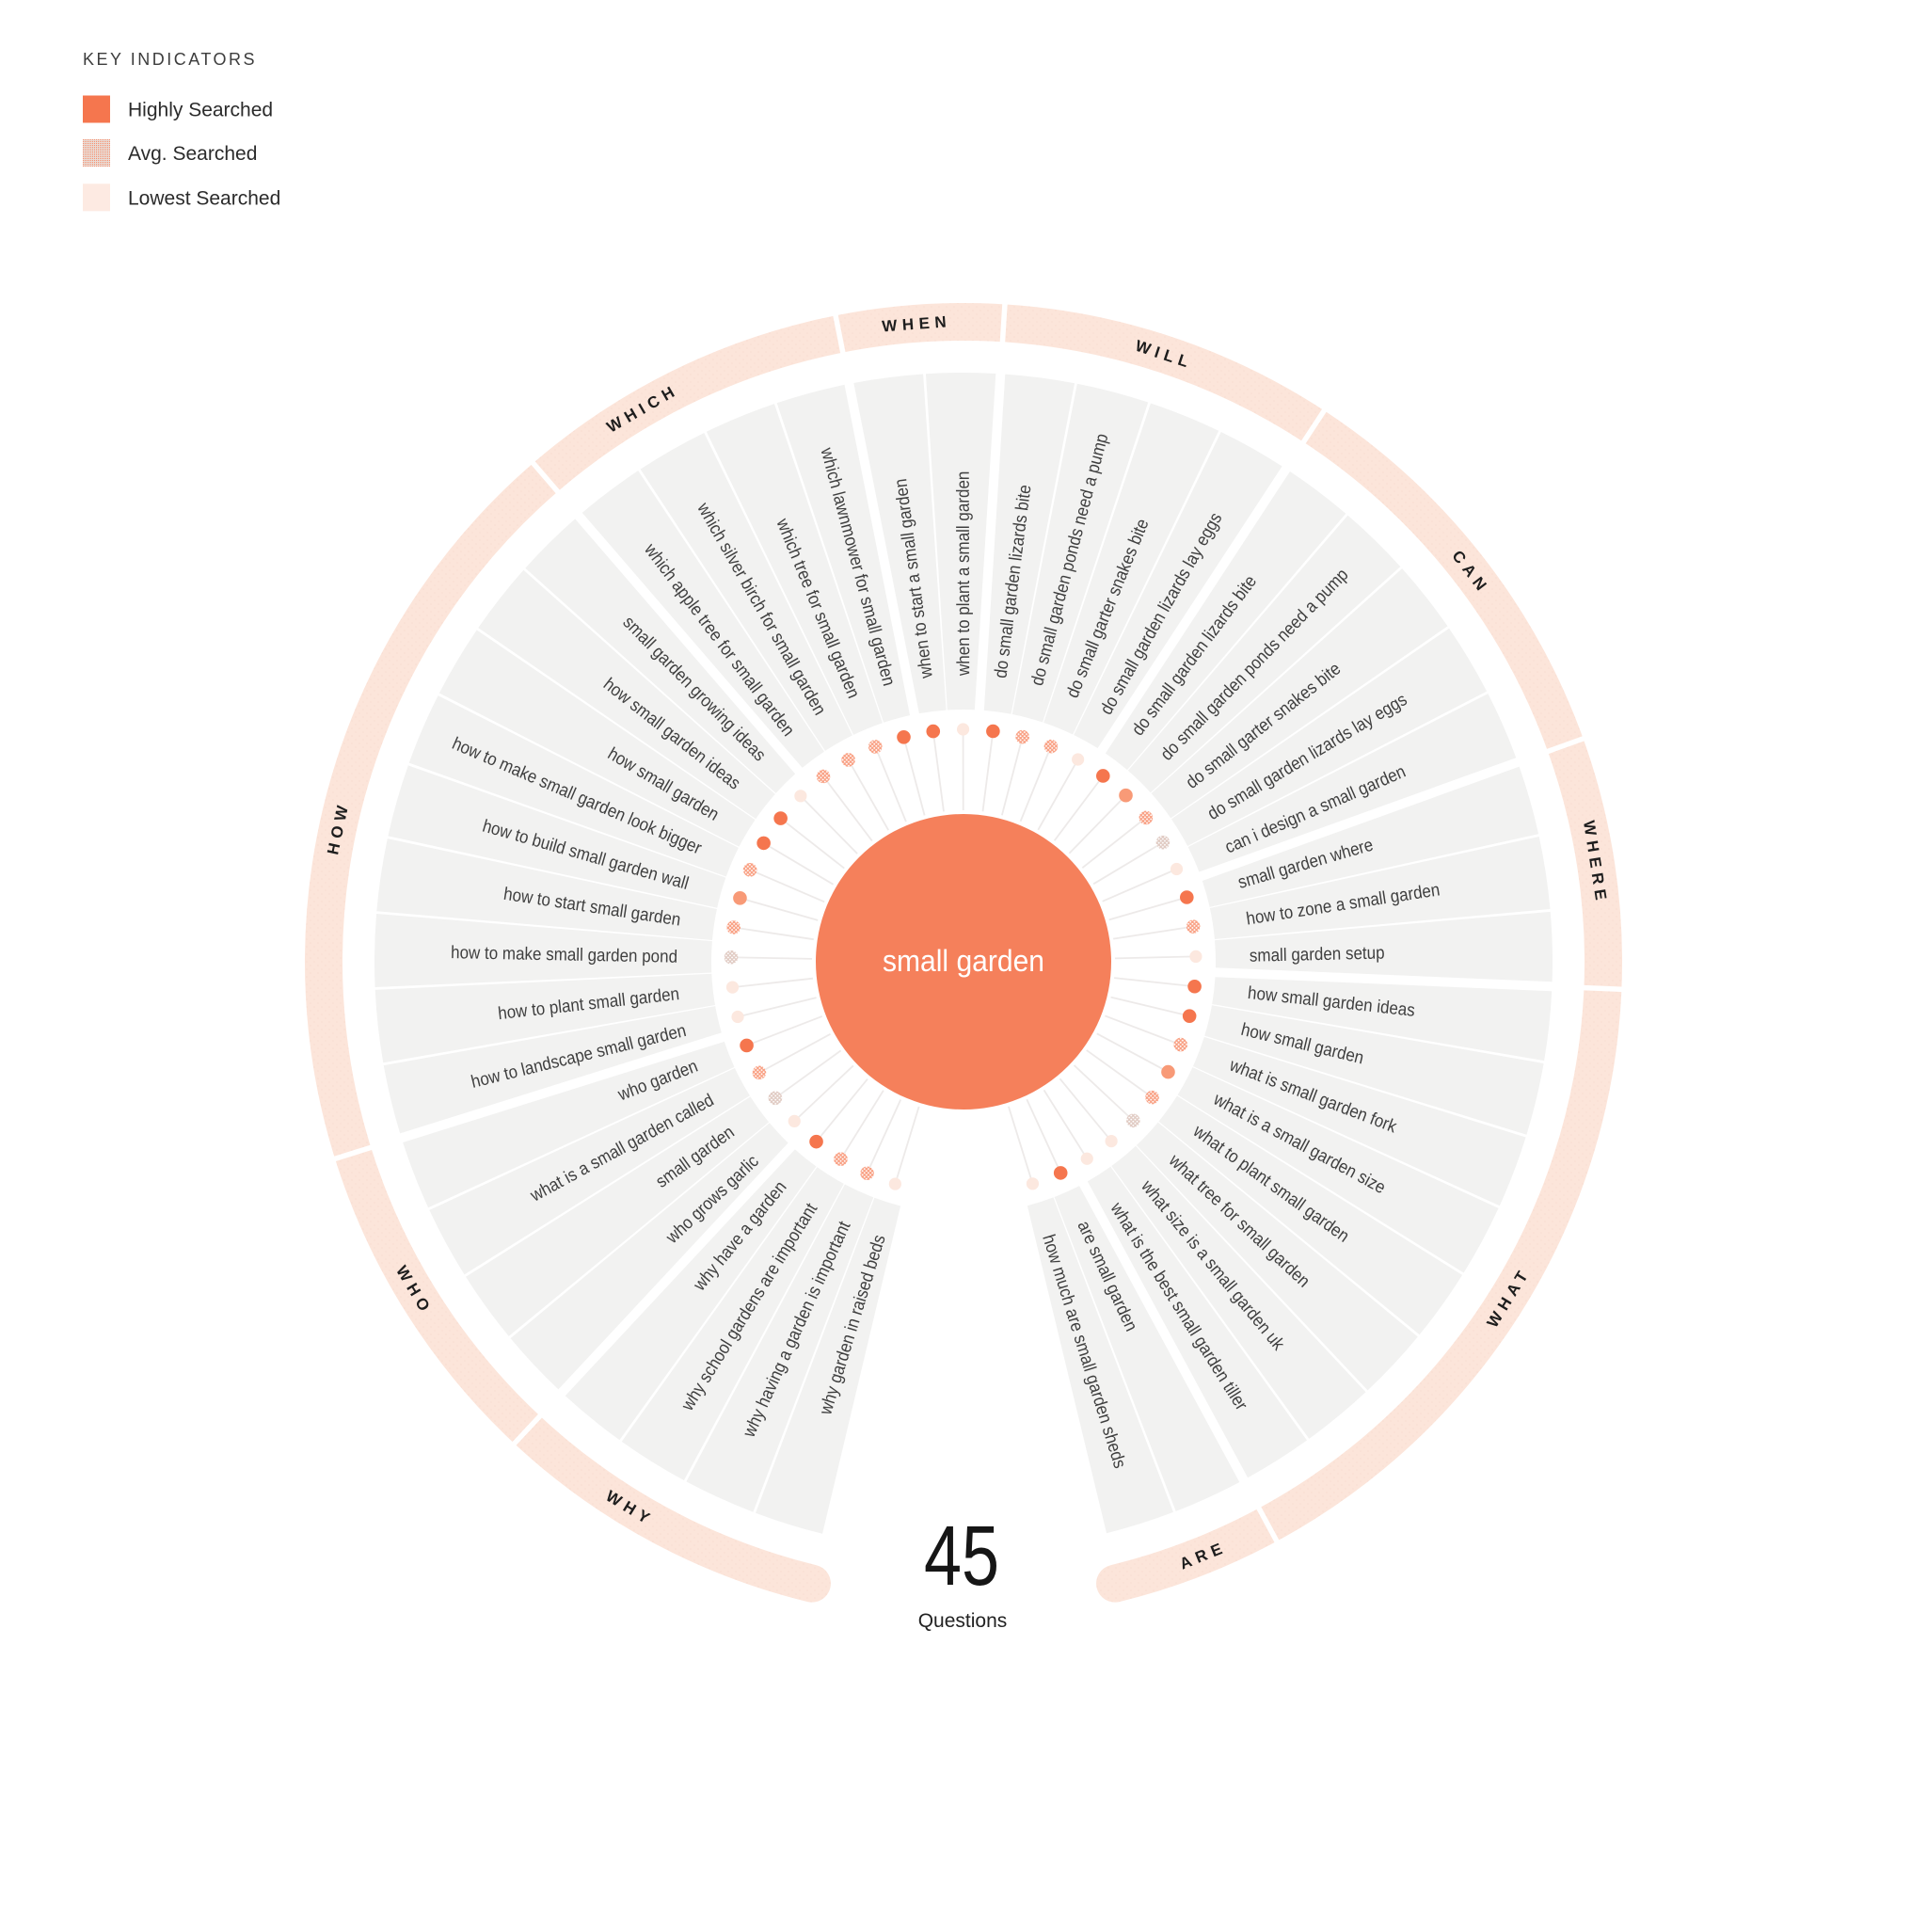 The height and width of the screenshot is (1932, 1927). Describe the element at coordinates (200, 110) in the screenshot. I see `svg-text: Highly Searched` at that location.